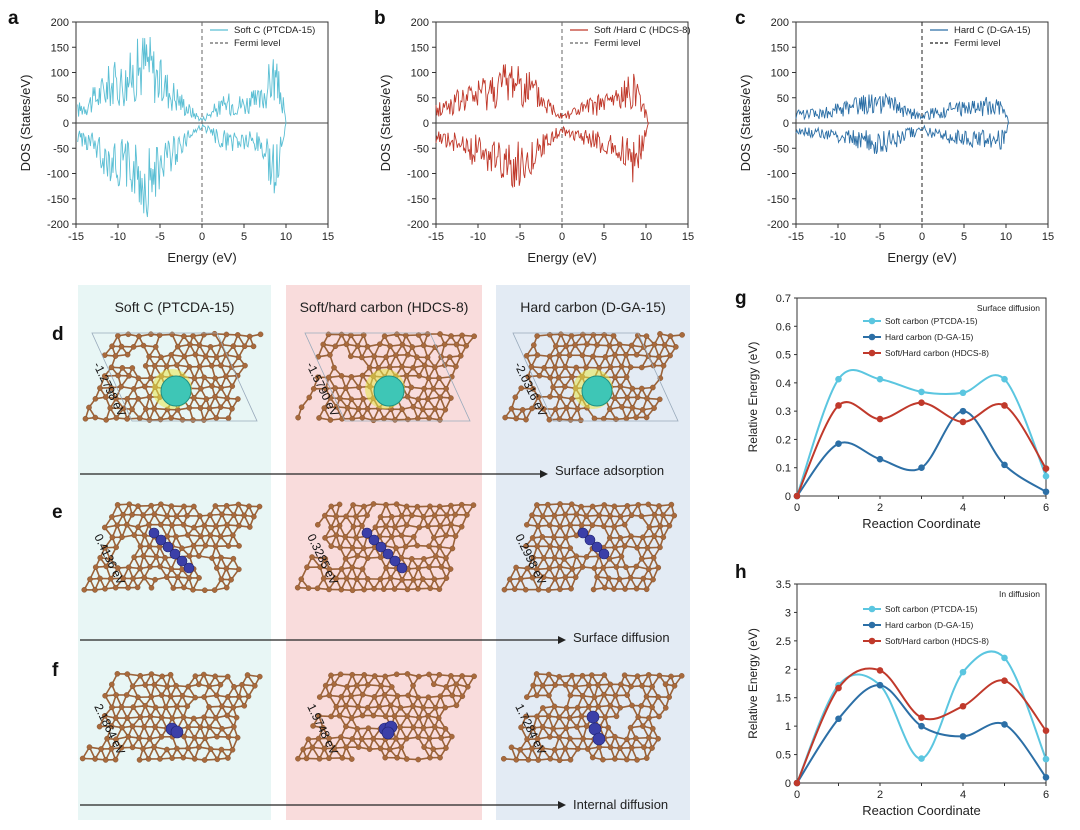  What do you see at coordinates (58, 225) in the screenshot?
I see `y-tick-label: -200` at bounding box center [58, 225].